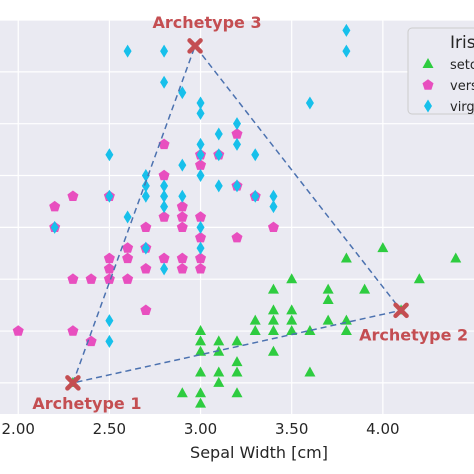 This screenshot has width=474, height=474. Describe the element at coordinates (109, 429) in the screenshot. I see `x-tick-label: 2.50` at that location.